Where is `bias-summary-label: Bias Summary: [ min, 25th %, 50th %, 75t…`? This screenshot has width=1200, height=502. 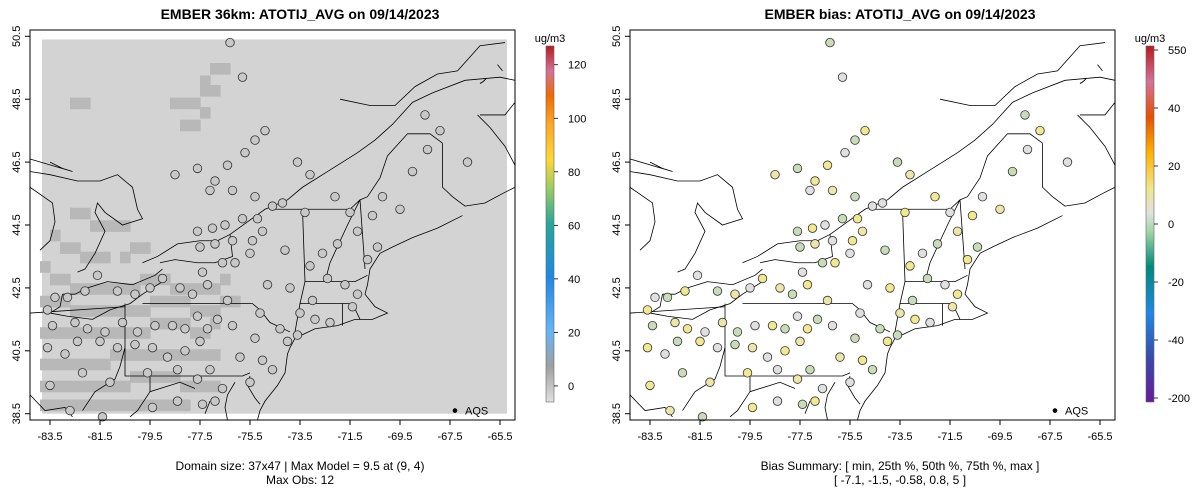
bias-summary-label: Bias Summary: [ min, 25th %, 50th %, 75t… is located at coordinates (900, 466).